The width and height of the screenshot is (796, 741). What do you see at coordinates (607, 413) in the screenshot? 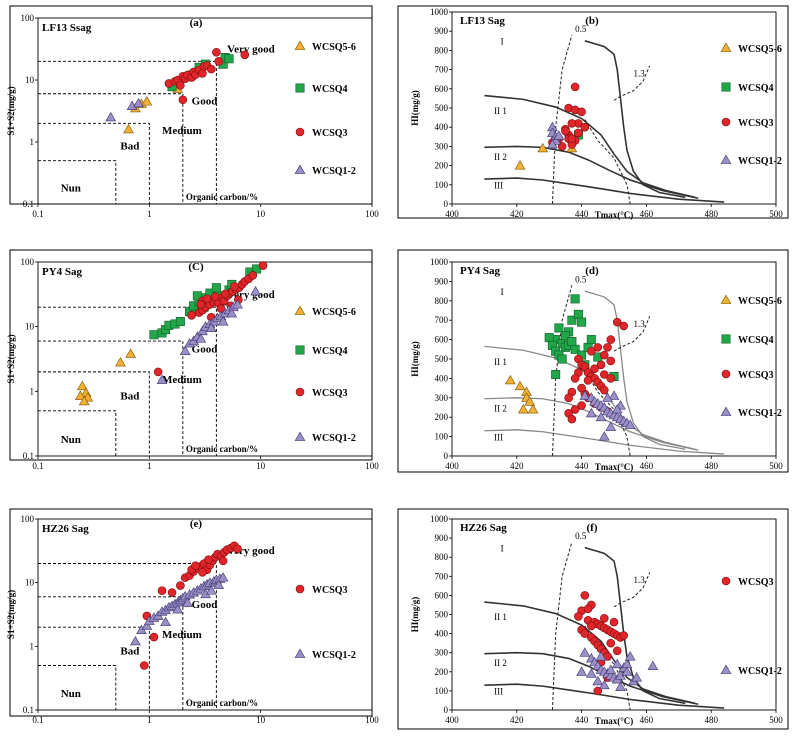
I see `ro-1-3-line-lower` at bounding box center [607, 413].